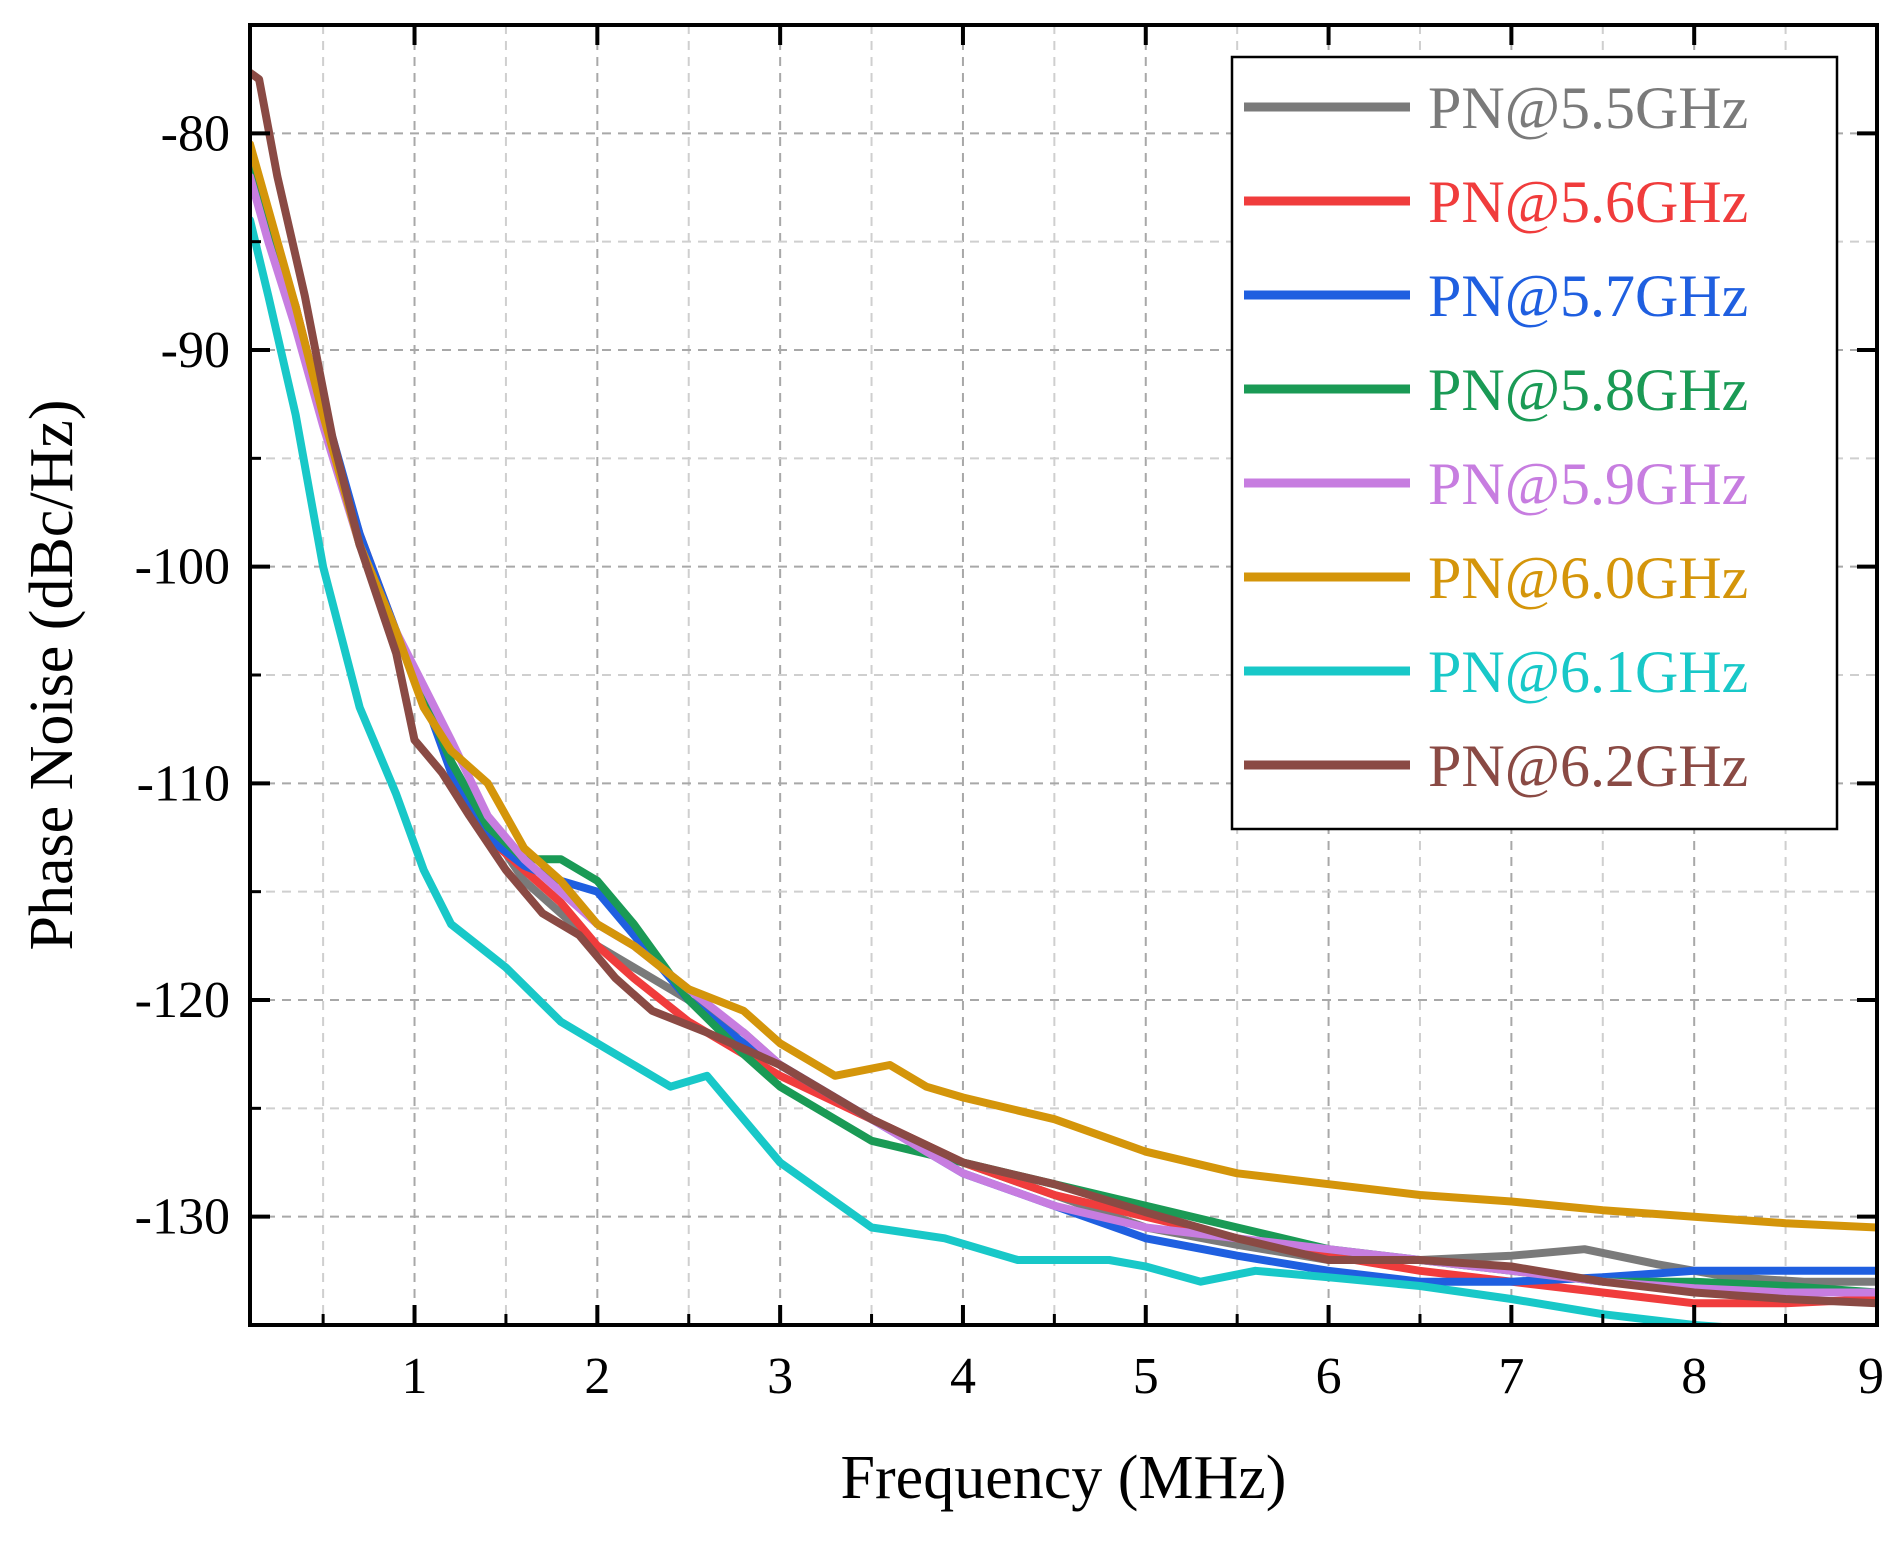  What do you see at coordinates (52, 675) in the screenshot?
I see `y-axis-title: Phase Noise (dBc/Hz)` at bounding box center [52, 675].